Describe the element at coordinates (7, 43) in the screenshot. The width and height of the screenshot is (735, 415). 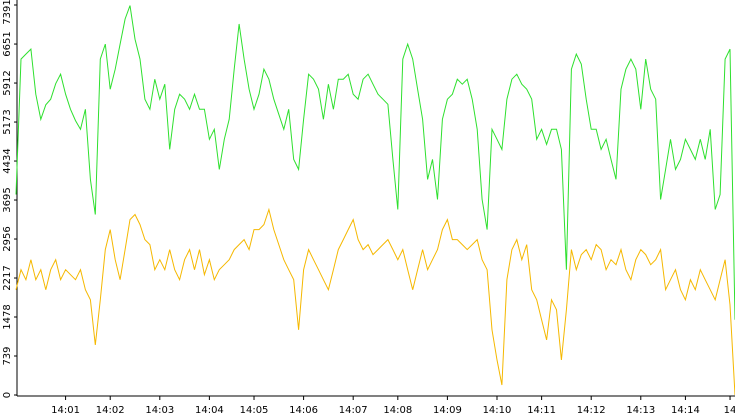
I see `y-tick-label: 6651` at that location.